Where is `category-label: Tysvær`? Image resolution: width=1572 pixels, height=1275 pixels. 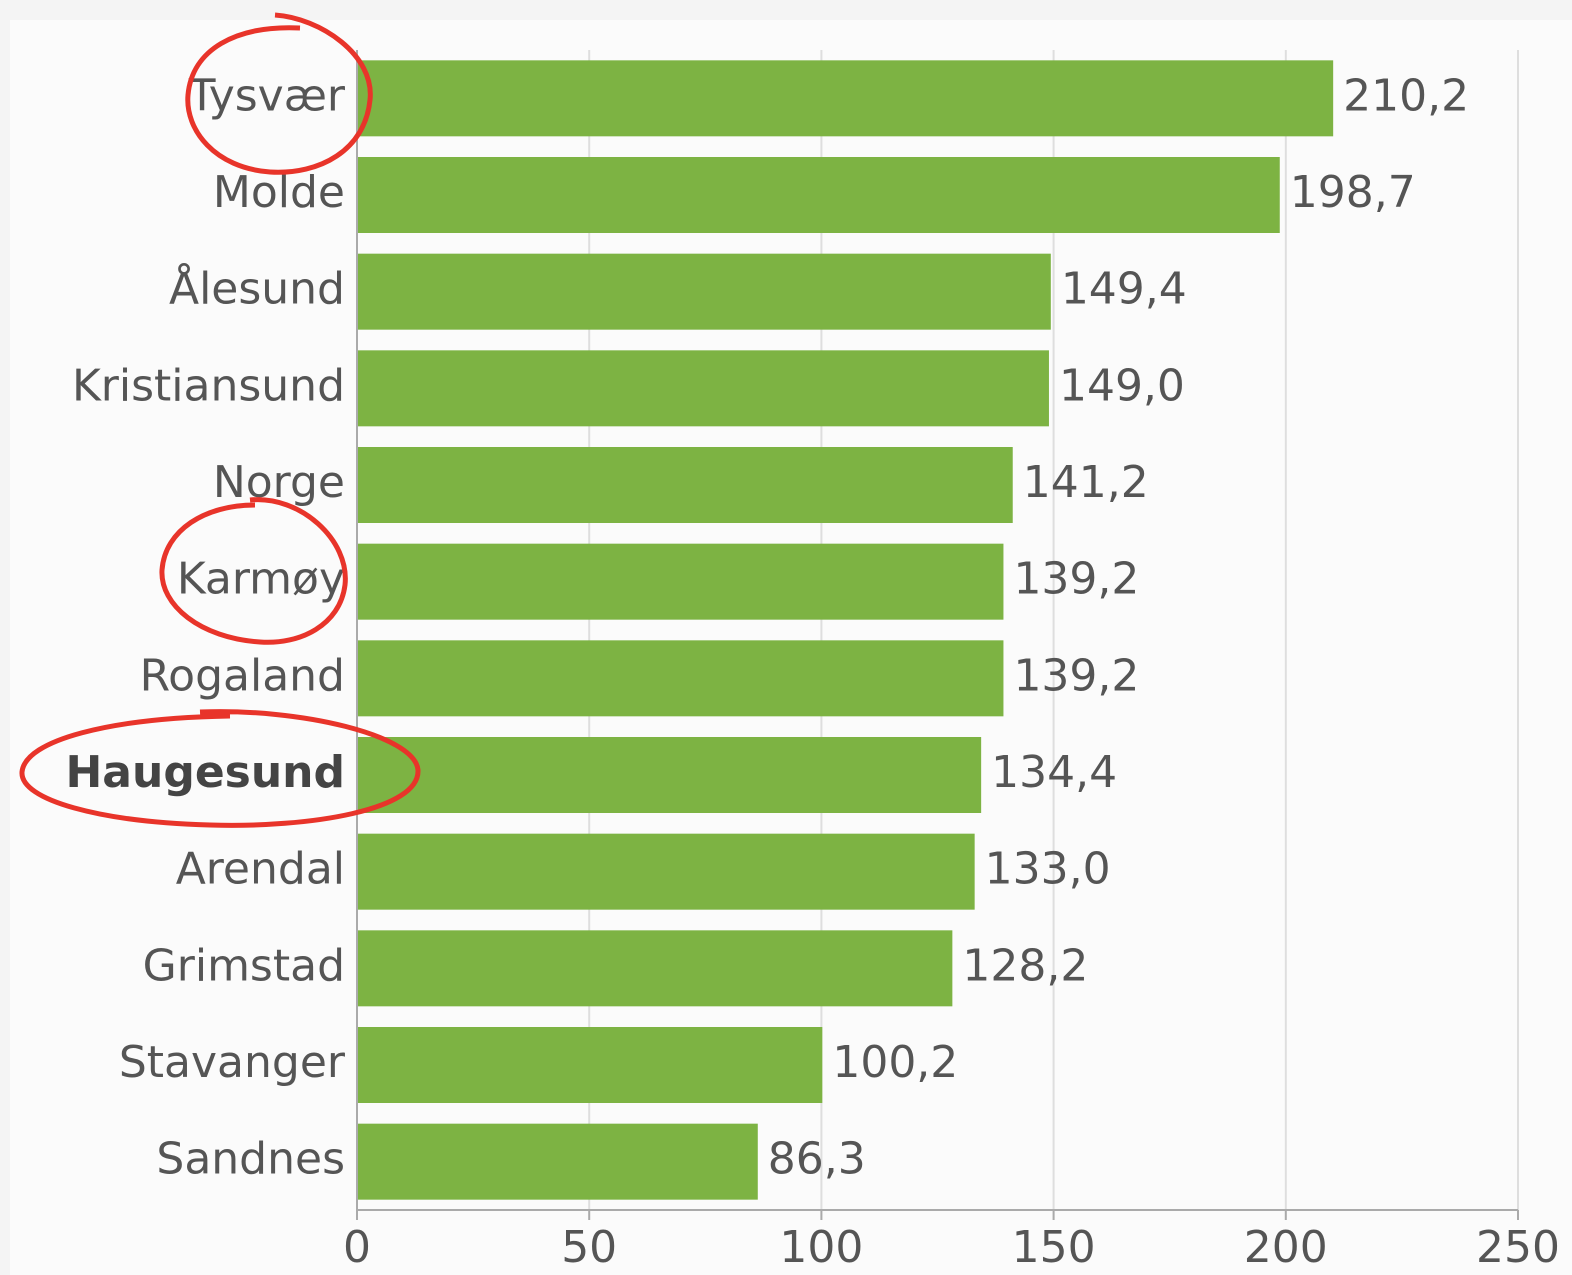 category-label: Tysvær is located at coordinates (267, 95).